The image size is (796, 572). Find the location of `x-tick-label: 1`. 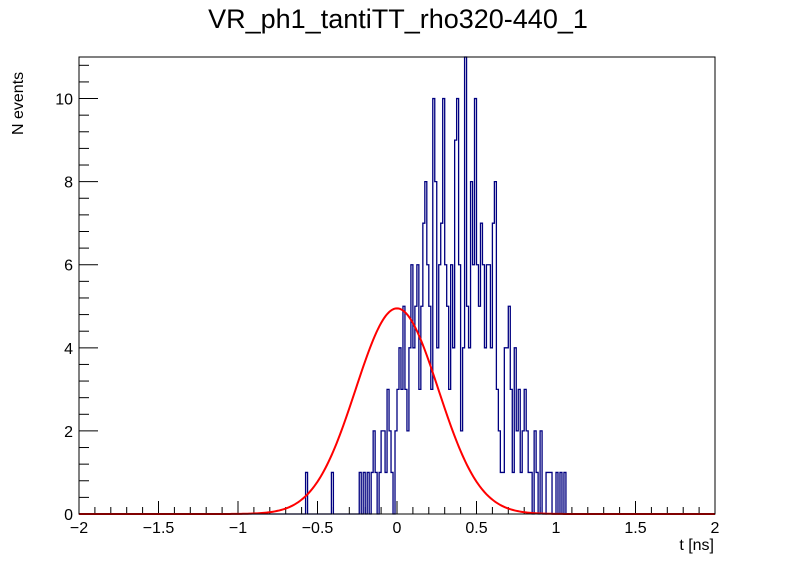

x-tick-label: 1 is located at coordinates (556, 528).